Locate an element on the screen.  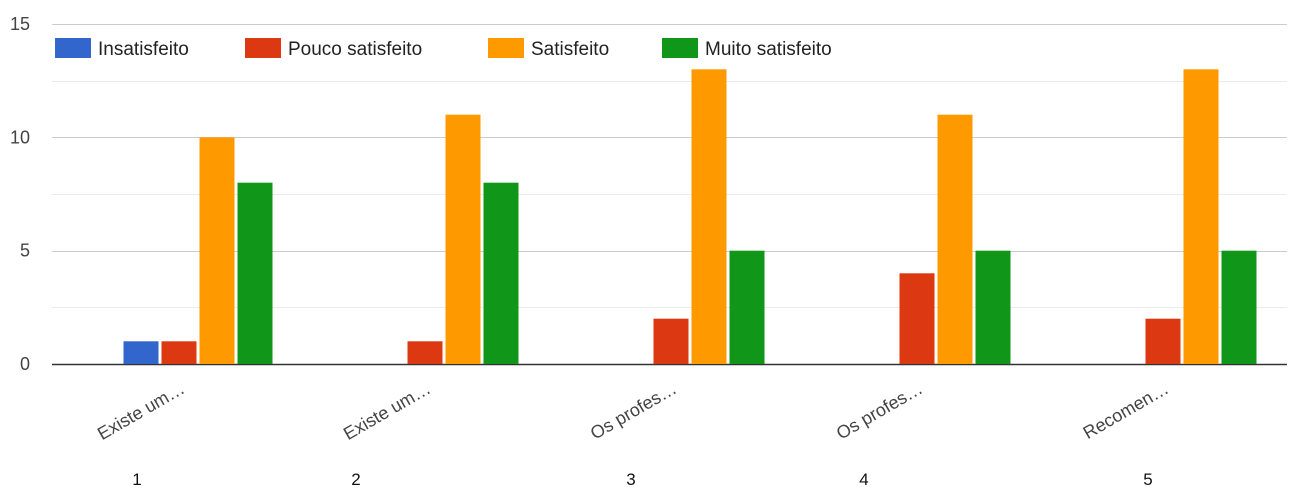
y-tick-label: 10 is located at coordinates (20, 137).